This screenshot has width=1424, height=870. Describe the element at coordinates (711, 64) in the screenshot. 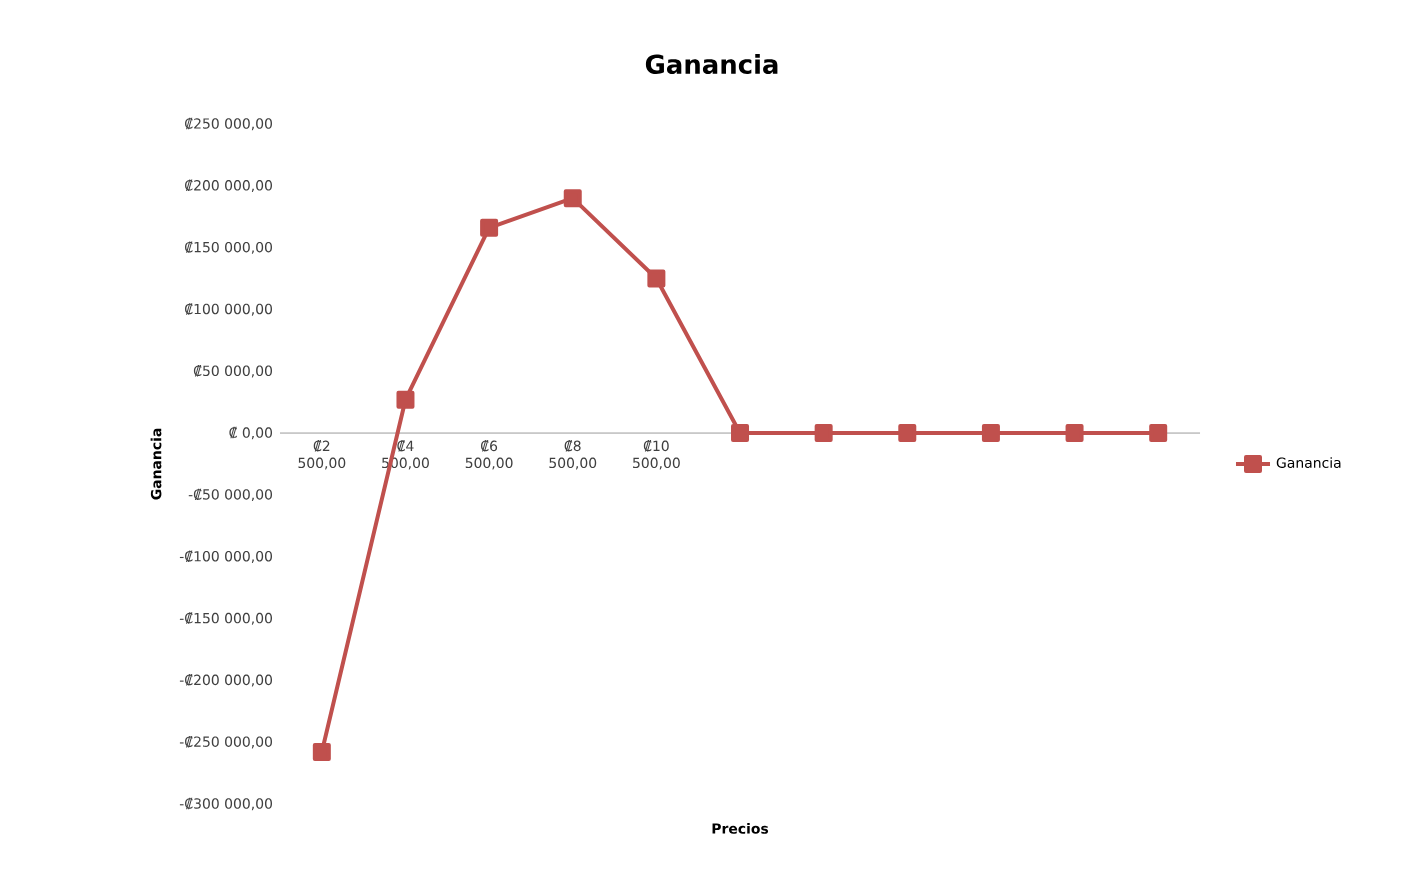

I see `chart-title: Ganancia` at that location.